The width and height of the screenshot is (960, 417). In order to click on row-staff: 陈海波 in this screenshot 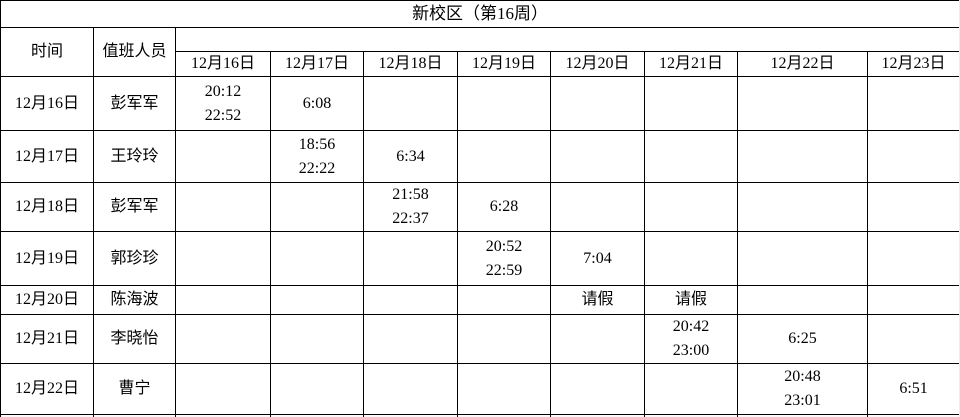, I will do `click(134, 300)`.